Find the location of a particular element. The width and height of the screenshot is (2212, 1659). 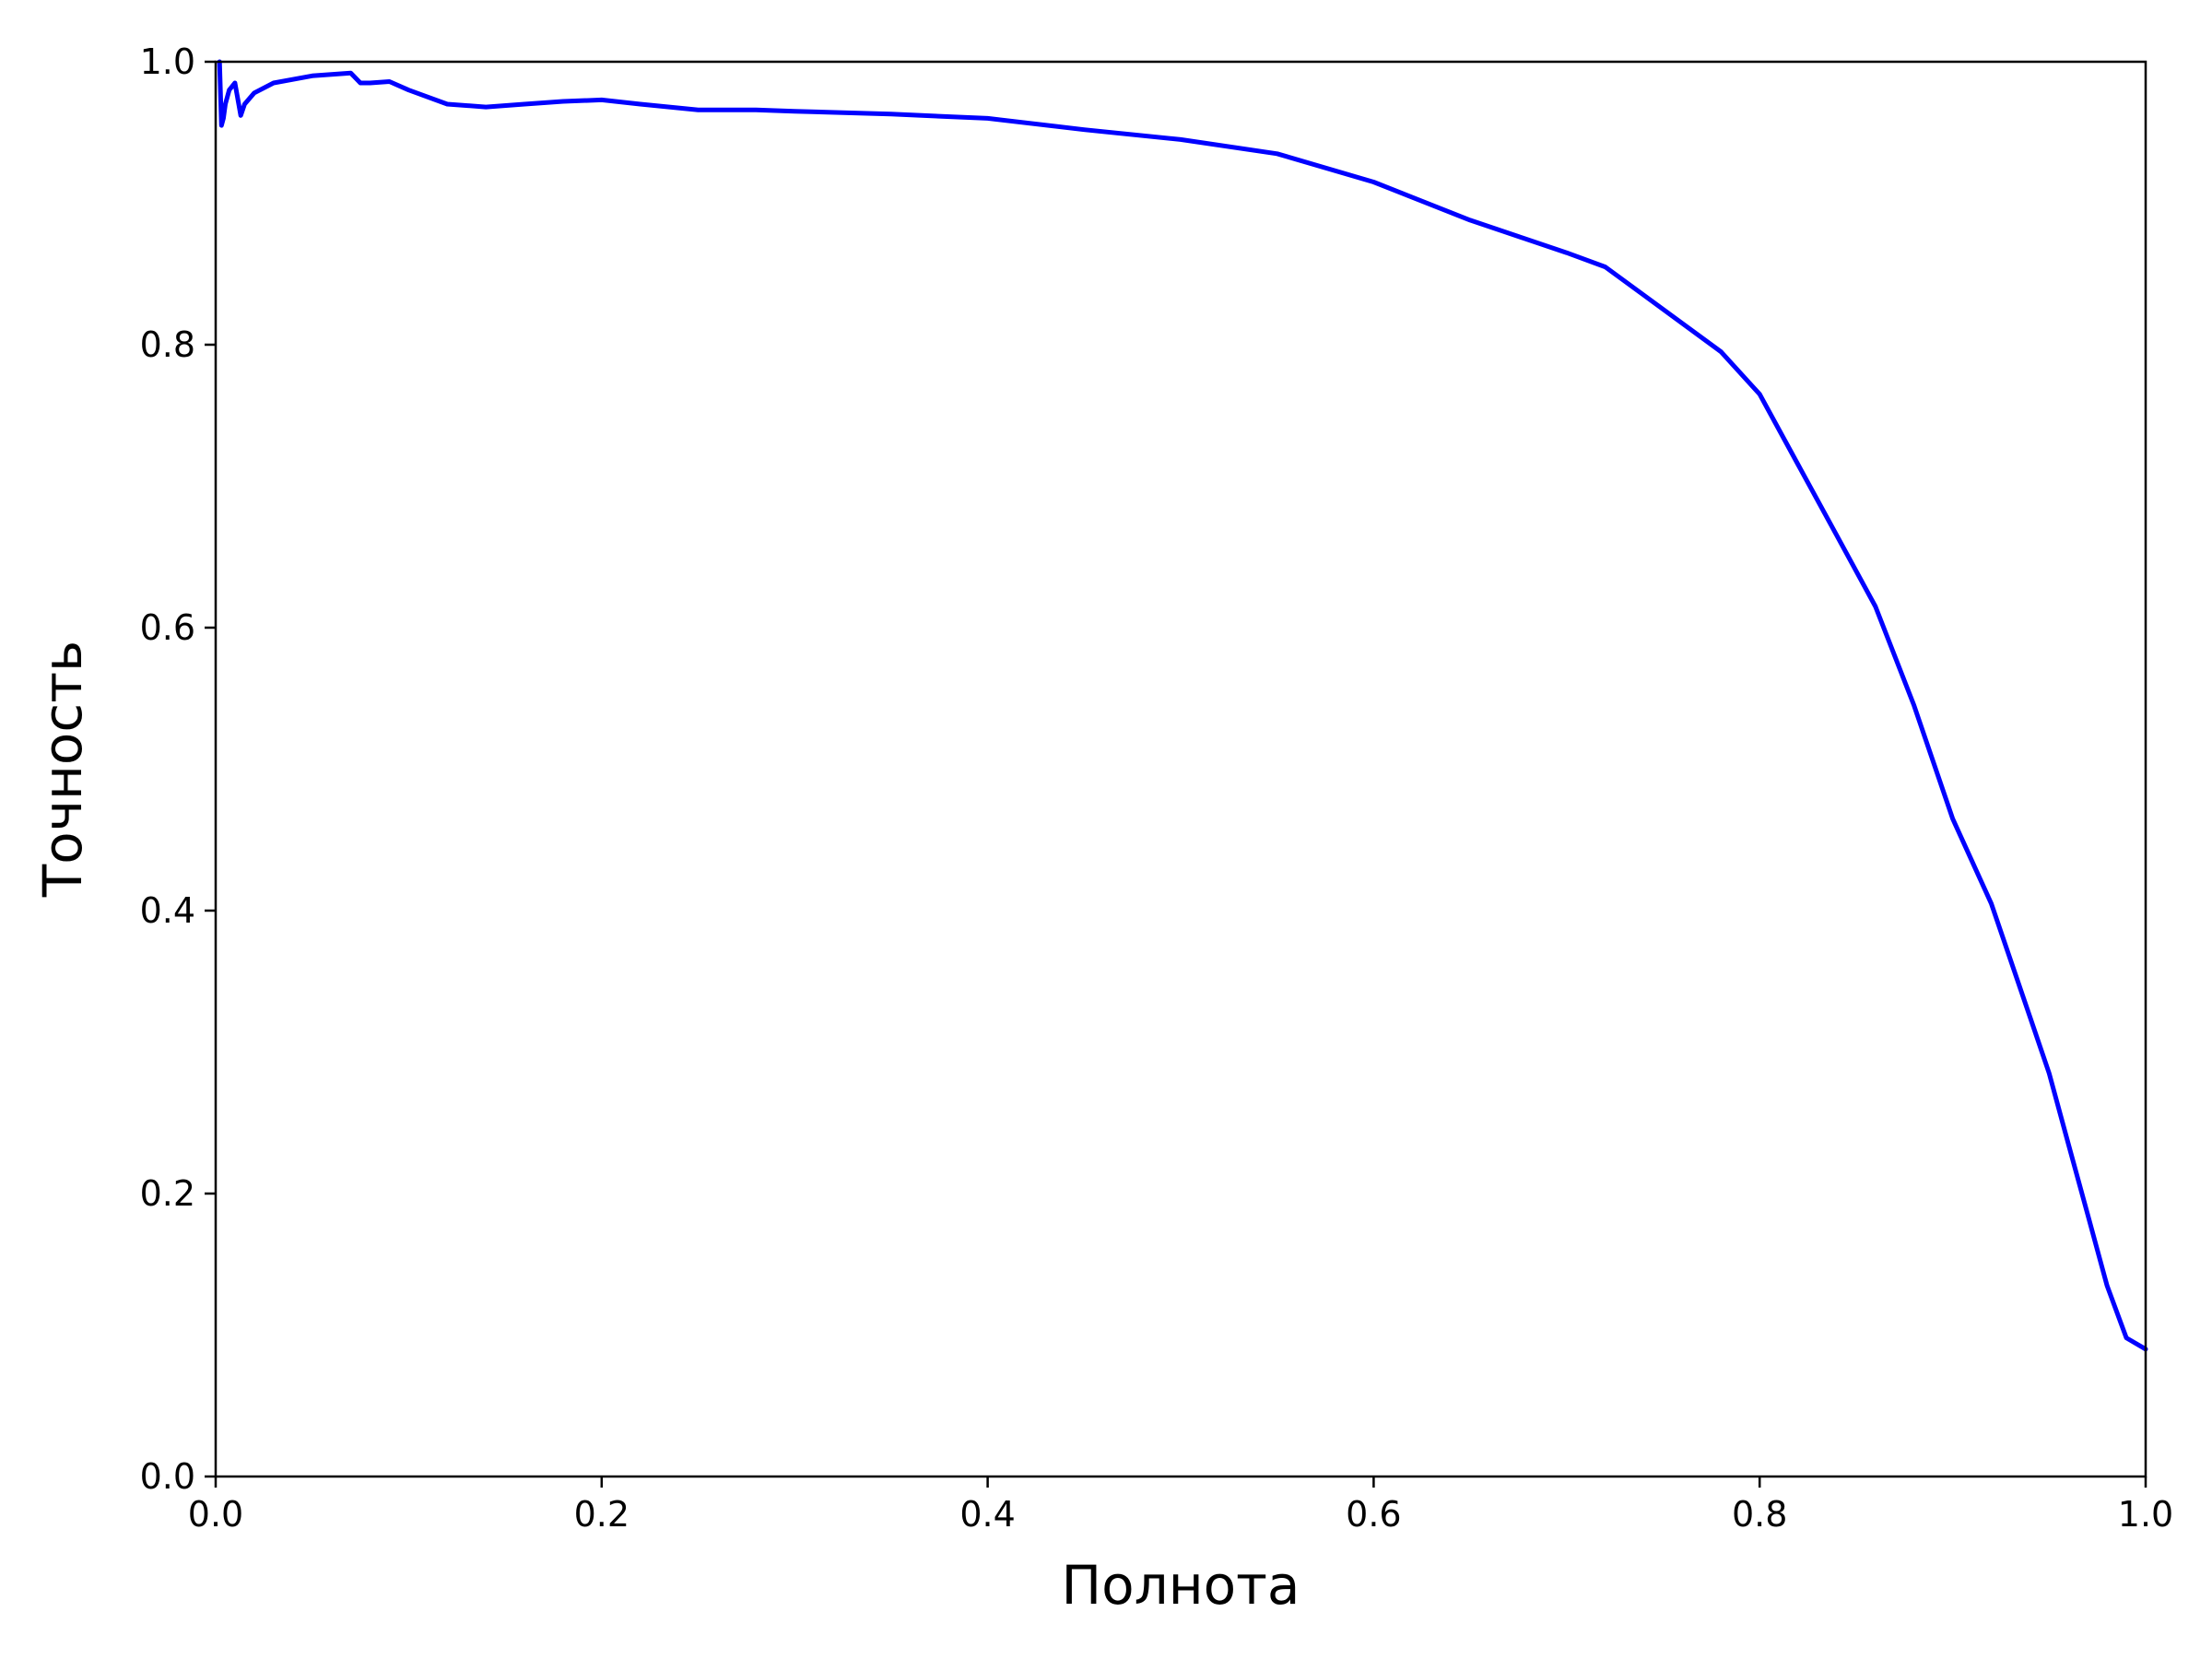

y-tick-label: 0.0 is located at coordinates (167, 1476).